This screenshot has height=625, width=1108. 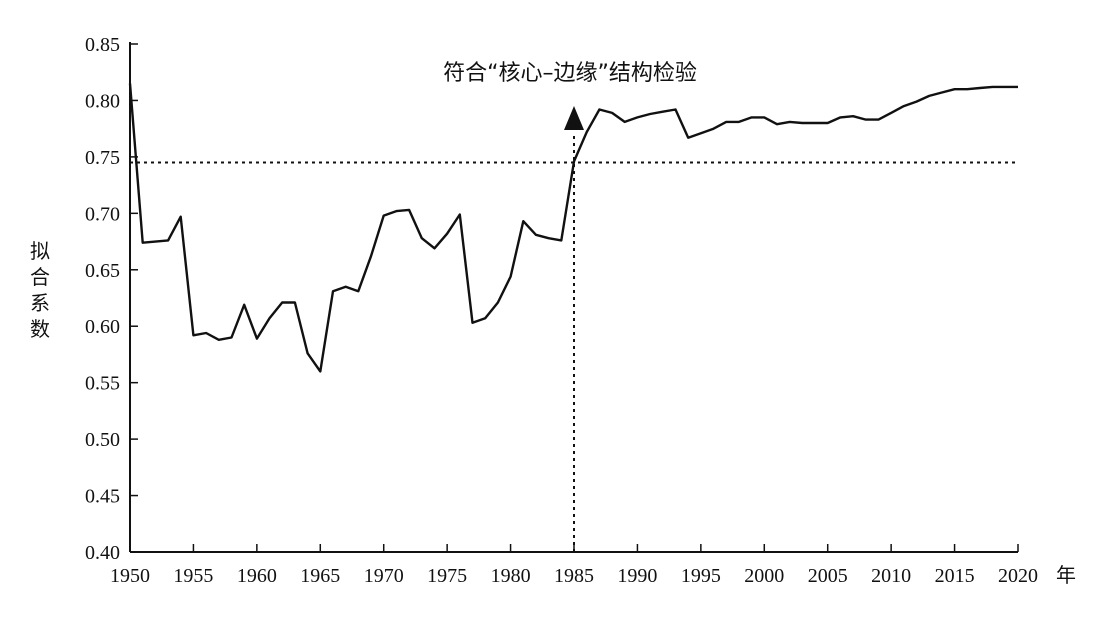 I want to click on x-tick-label-14: 2020, so click(x=1018, y=576).